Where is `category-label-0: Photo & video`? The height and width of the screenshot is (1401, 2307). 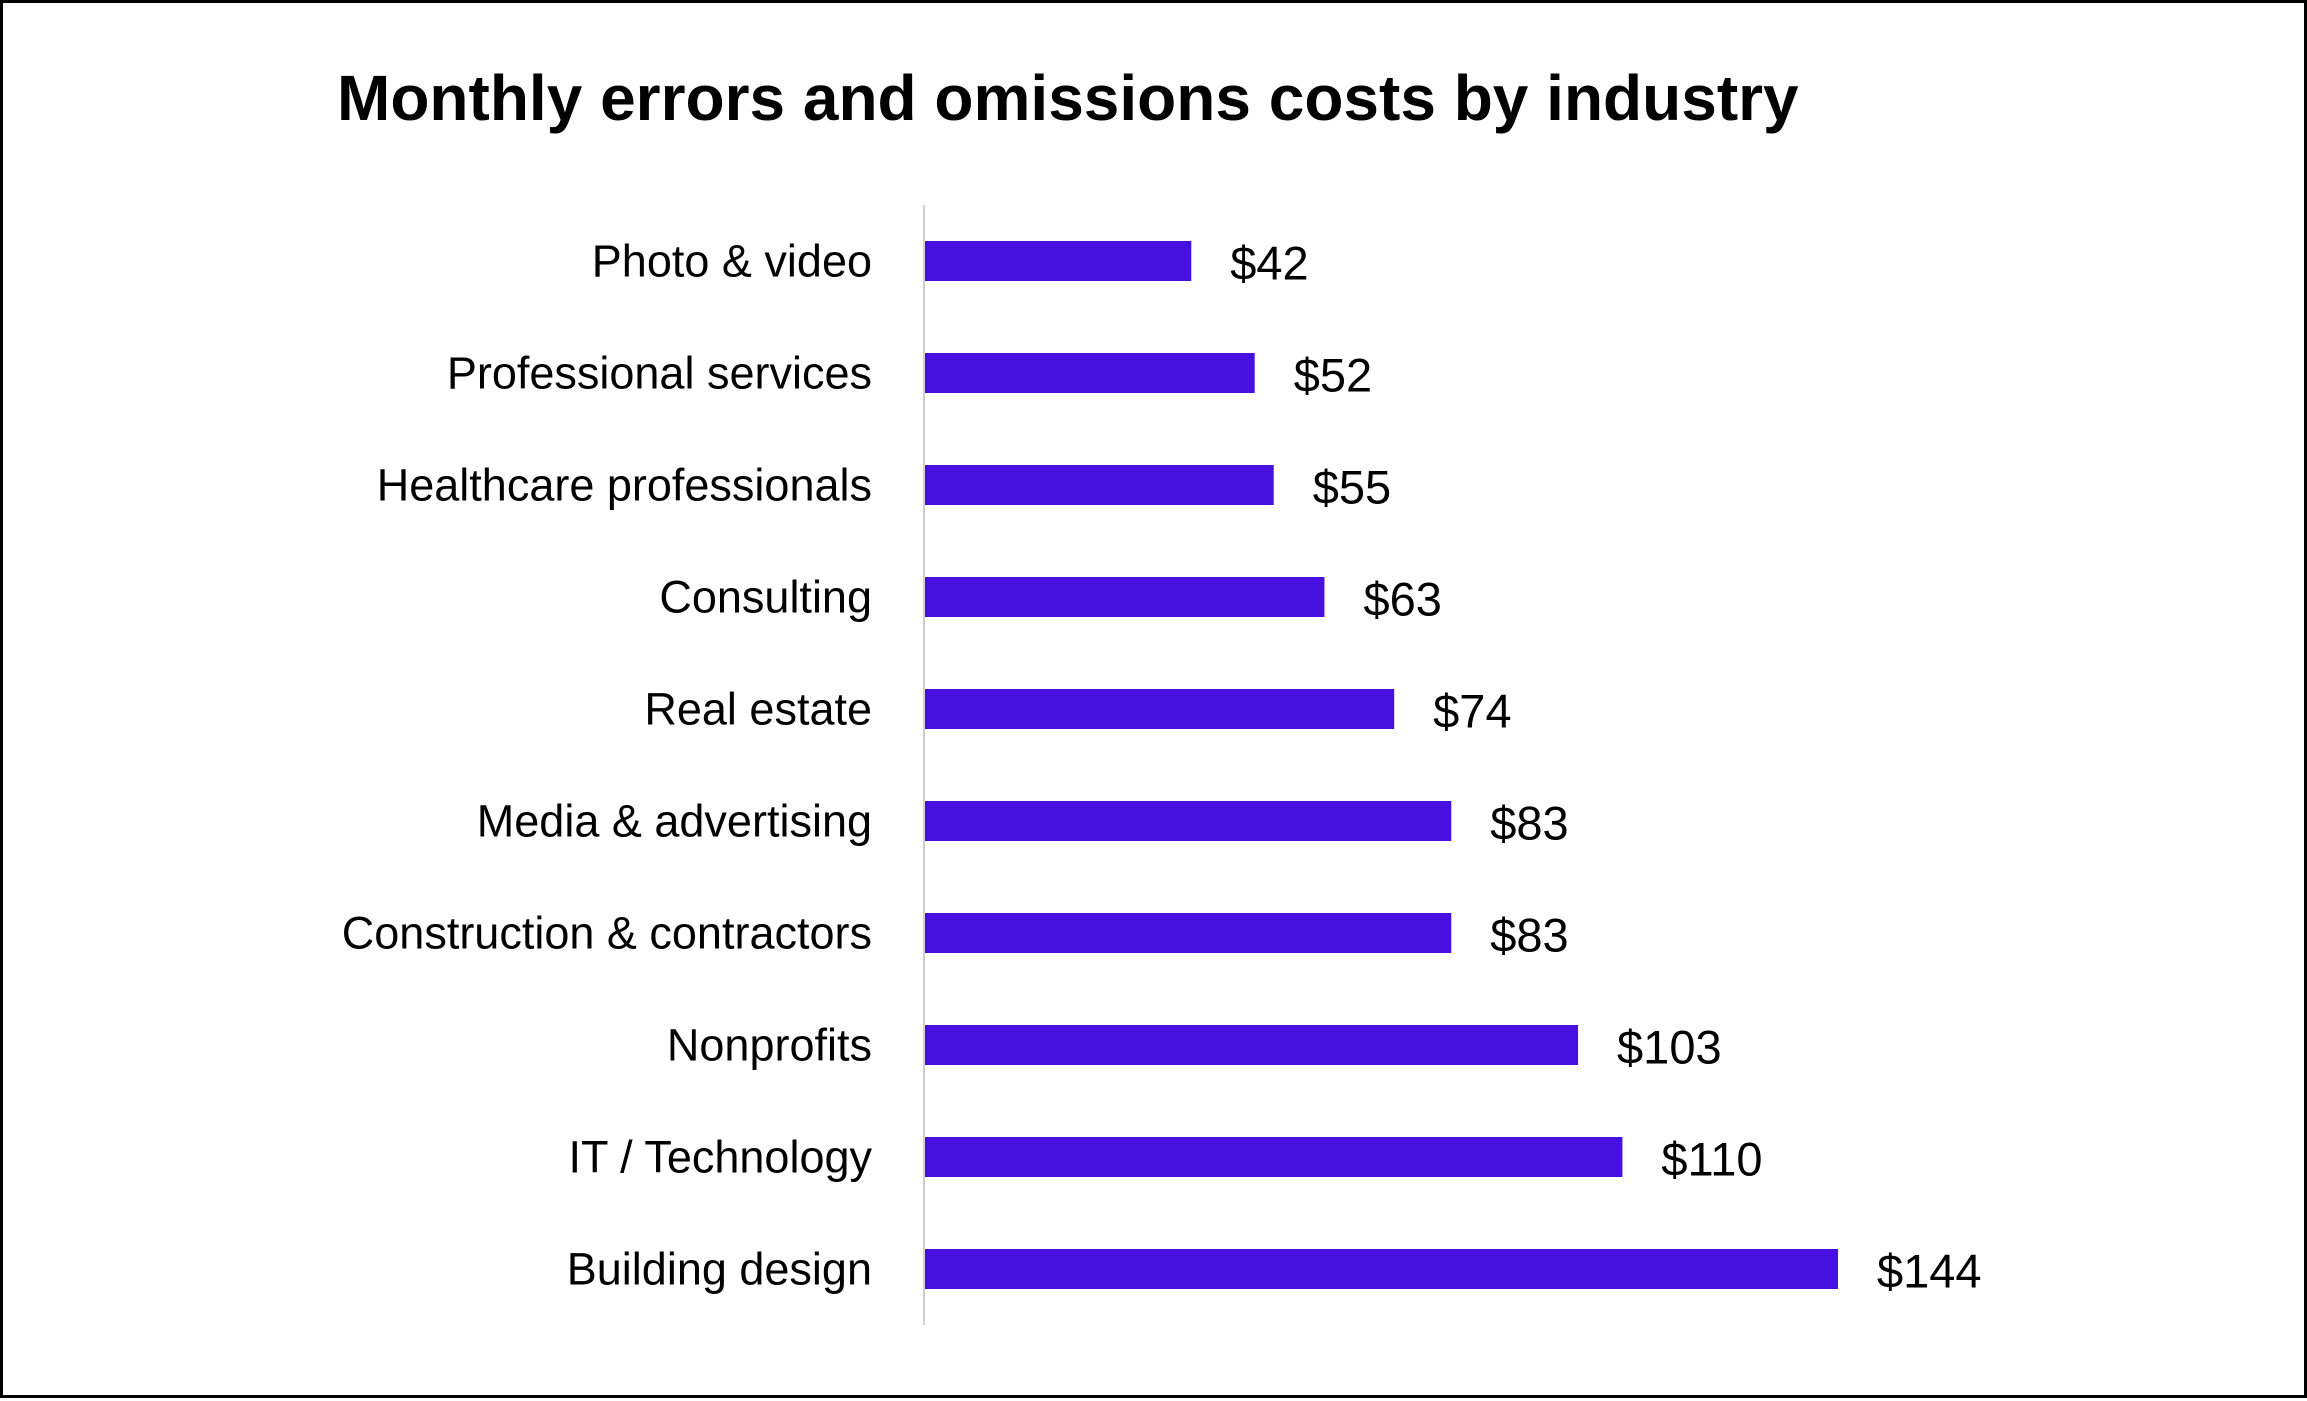
category-label-0: Photo & video is located at coordinates (732, 261).